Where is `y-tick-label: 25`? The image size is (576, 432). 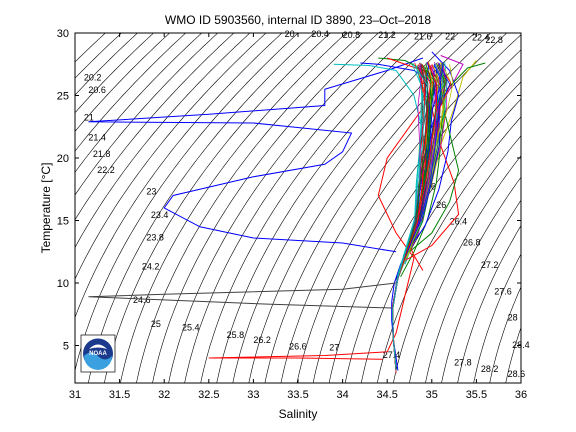
y-tick-label: 25 is located at coordinates (63, 97).